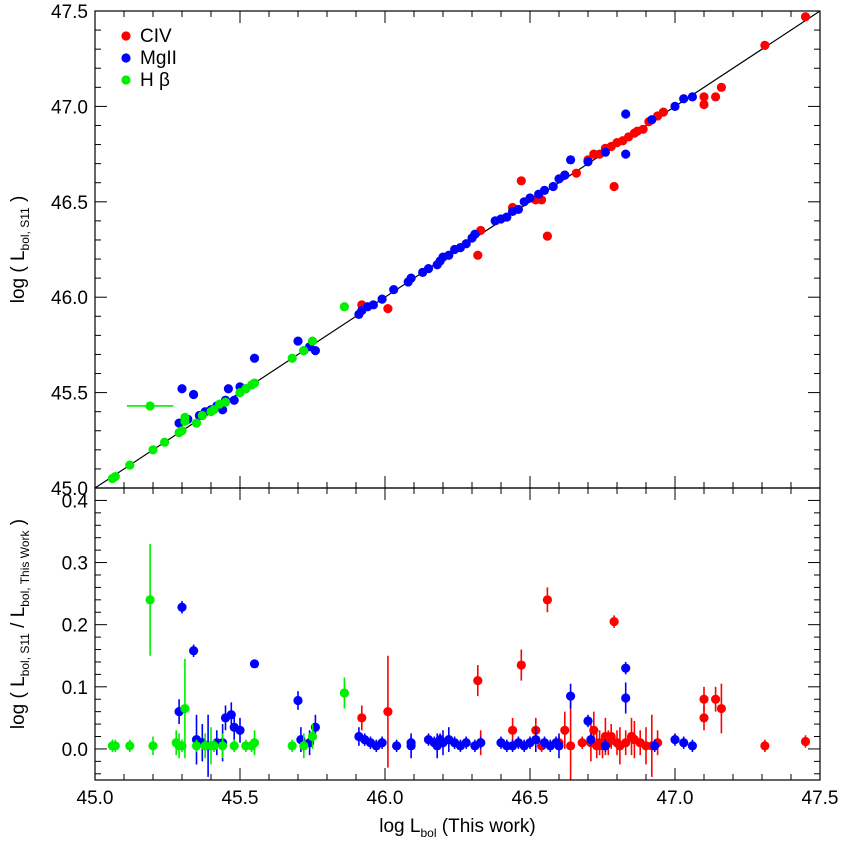 The height and width of the screenshot is (844, 844). Describe the element at coordinates (458, 798) in the screenshot. I see `x-tick-labels: 45.0 45.5 46.0 46.5 47.0 47.5` at that location.